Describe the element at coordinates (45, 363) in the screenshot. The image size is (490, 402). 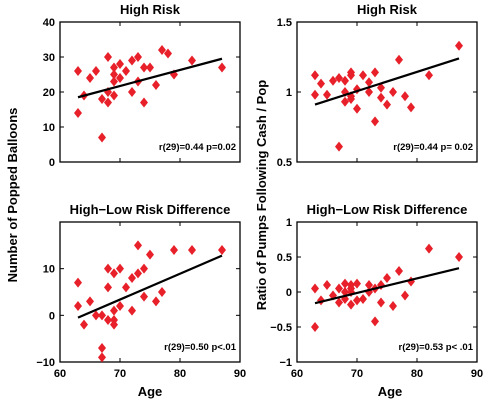
I see `y-tick-label: −10` at that location.